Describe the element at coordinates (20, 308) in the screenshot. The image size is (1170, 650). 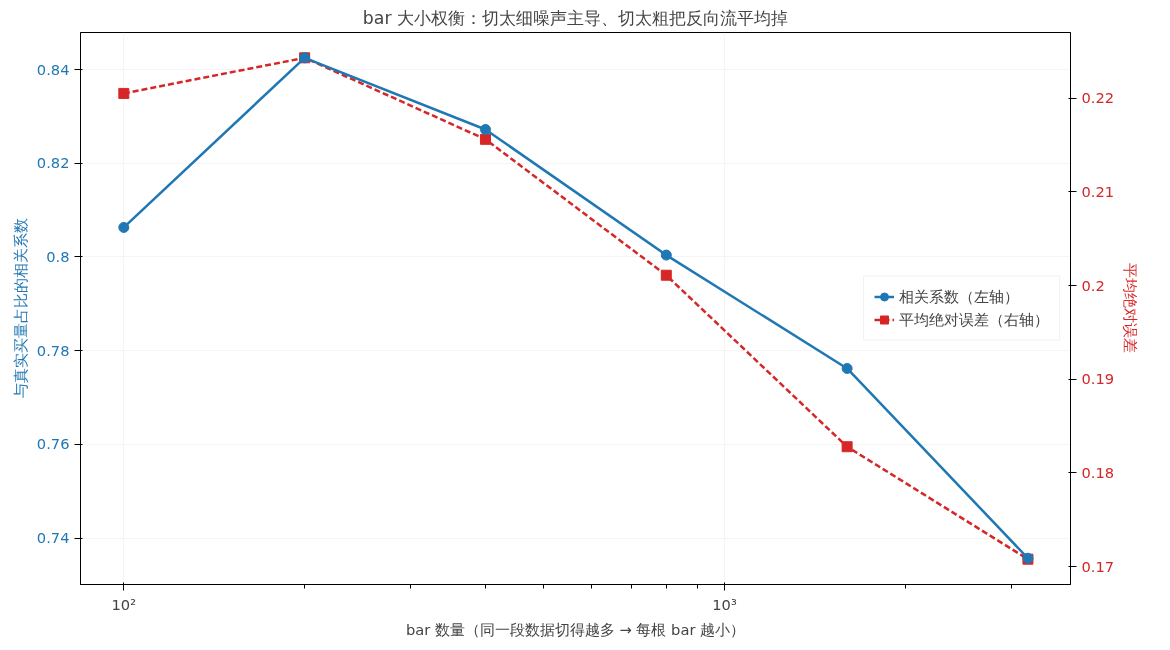
I see `y-axis-title: 与真实买量占比的相关系数` at that location.